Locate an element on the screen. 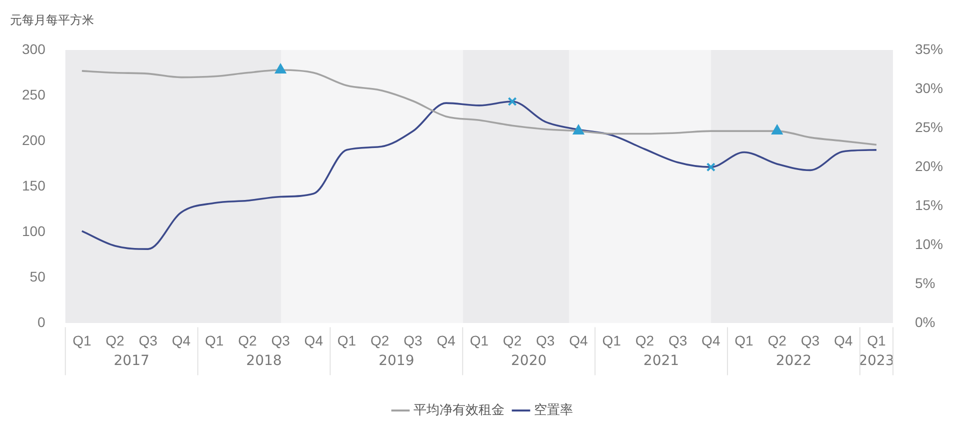 The image size is (967, 435). y2-tick-label: 35% is located at coordinates (929, 48).